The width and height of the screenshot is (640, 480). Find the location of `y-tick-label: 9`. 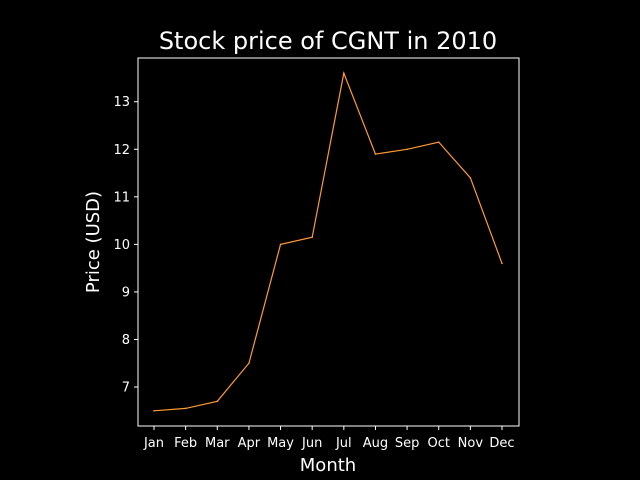

y-tick-label: 9 is located at coordinates (126, 292).